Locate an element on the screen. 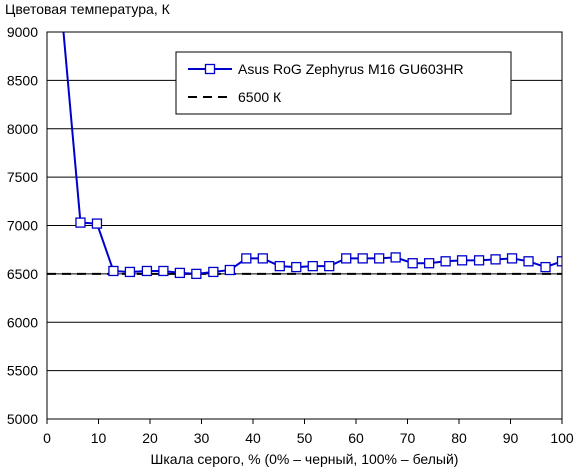 This screenshot has width=574, height=469. y-axis: 5000 5500 6000 6500 7000 7500 8000 8500 9000 is located at coordinates (22, 225).